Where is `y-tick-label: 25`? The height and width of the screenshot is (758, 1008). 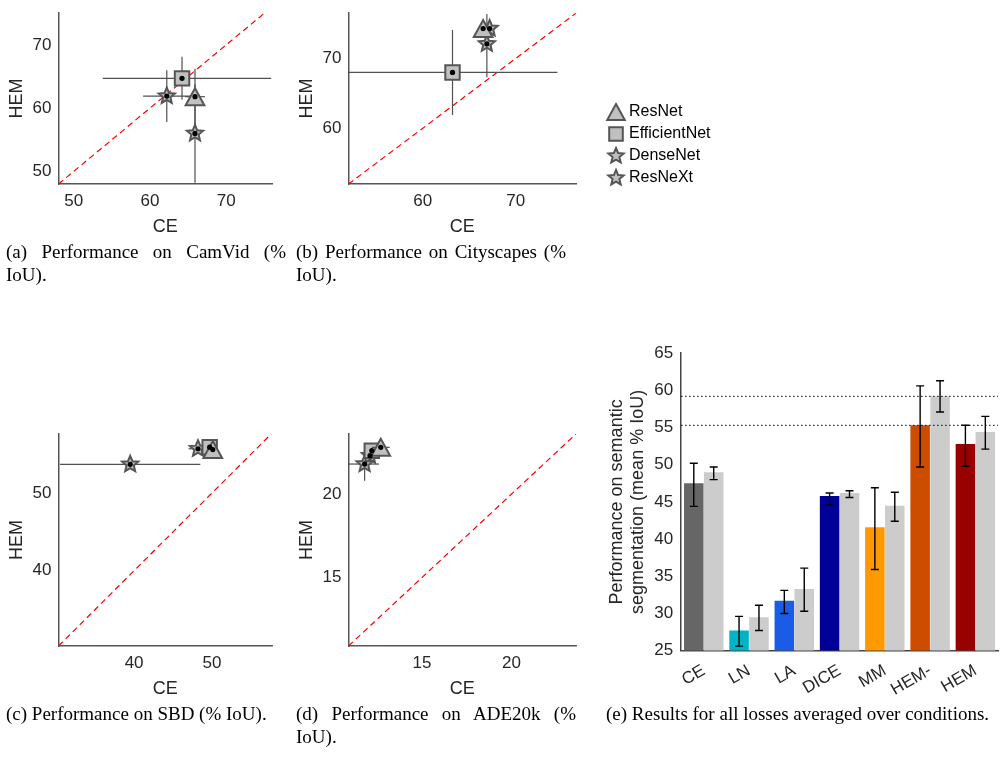
y-tick-label: 25 is located at coordinates (664, 650).